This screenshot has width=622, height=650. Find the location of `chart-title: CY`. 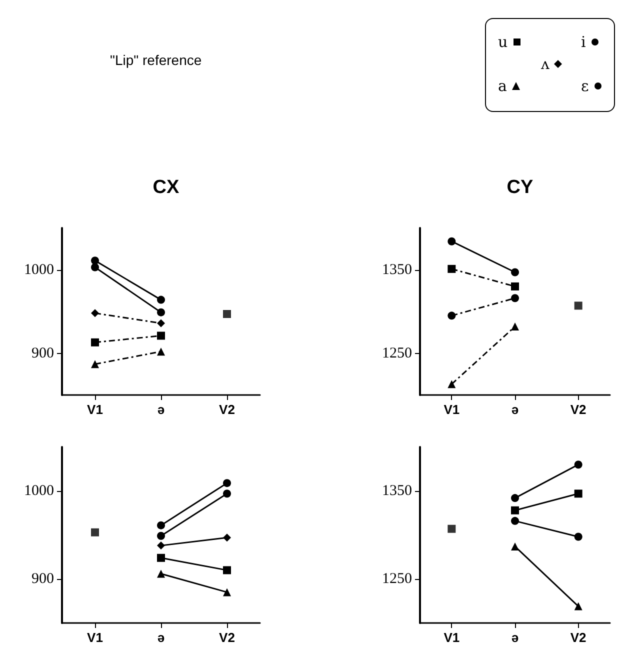

chart-title: CY is located at coordinates (520, 187).